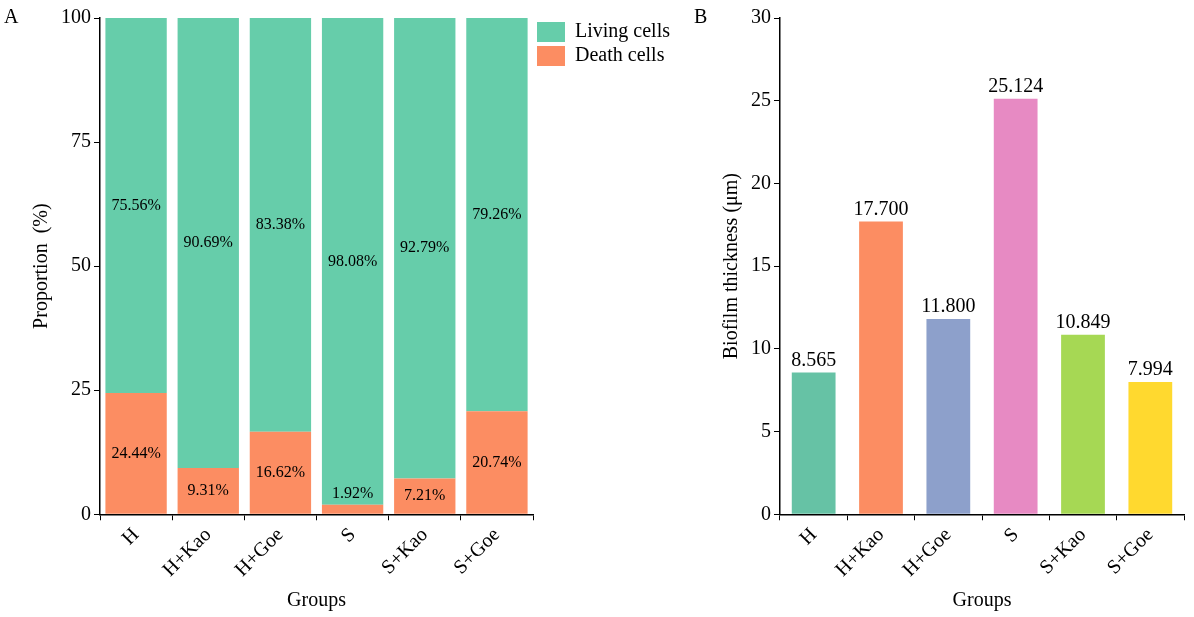 This screenshot has width=1194, height=617. What do you see at coordinates (761, 264) in the screenshot?
I see `y-tick-label: 15` at bounding box center [761, 264].